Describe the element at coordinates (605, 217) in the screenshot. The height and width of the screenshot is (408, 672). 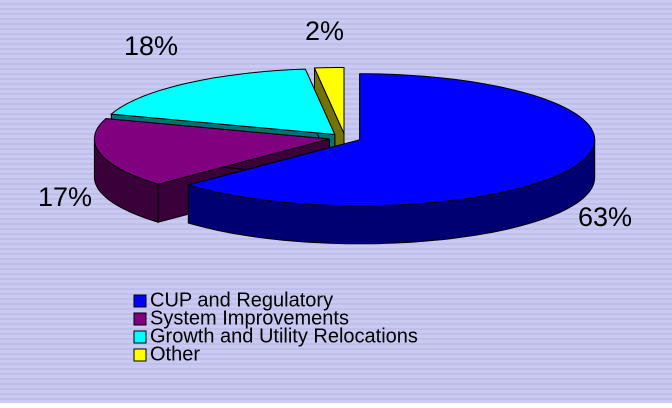
I see `data-label: 63%` at that location.